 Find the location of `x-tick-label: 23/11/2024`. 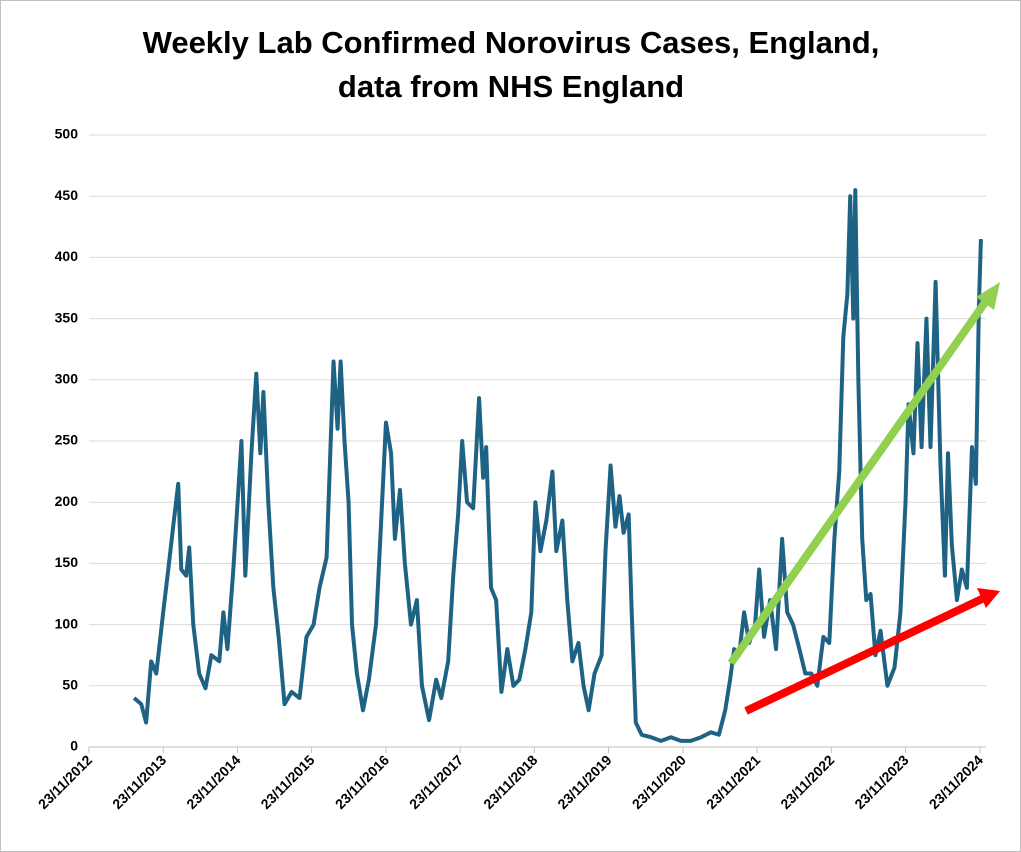

x-tick-label: 23/11/2024 is located at coordinates (956, 782).